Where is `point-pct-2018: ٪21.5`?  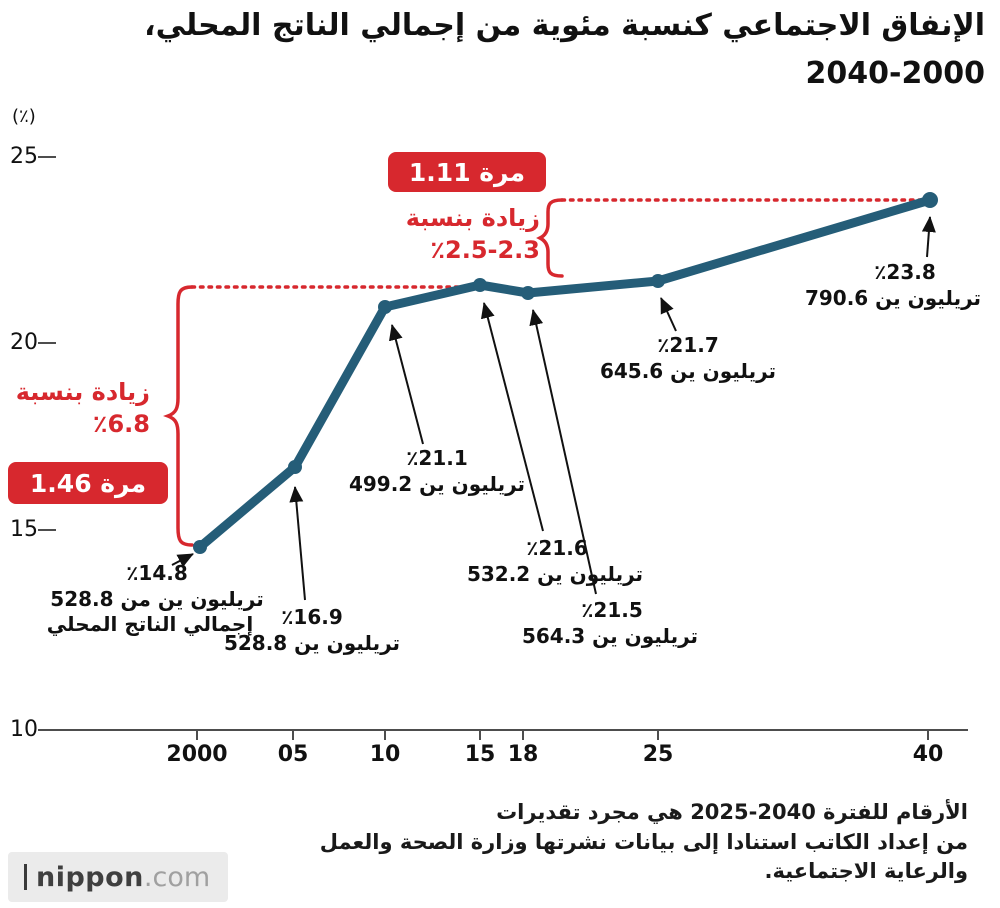 point-pct-2018: ٪21.5 is located at coordinates (612, 610).